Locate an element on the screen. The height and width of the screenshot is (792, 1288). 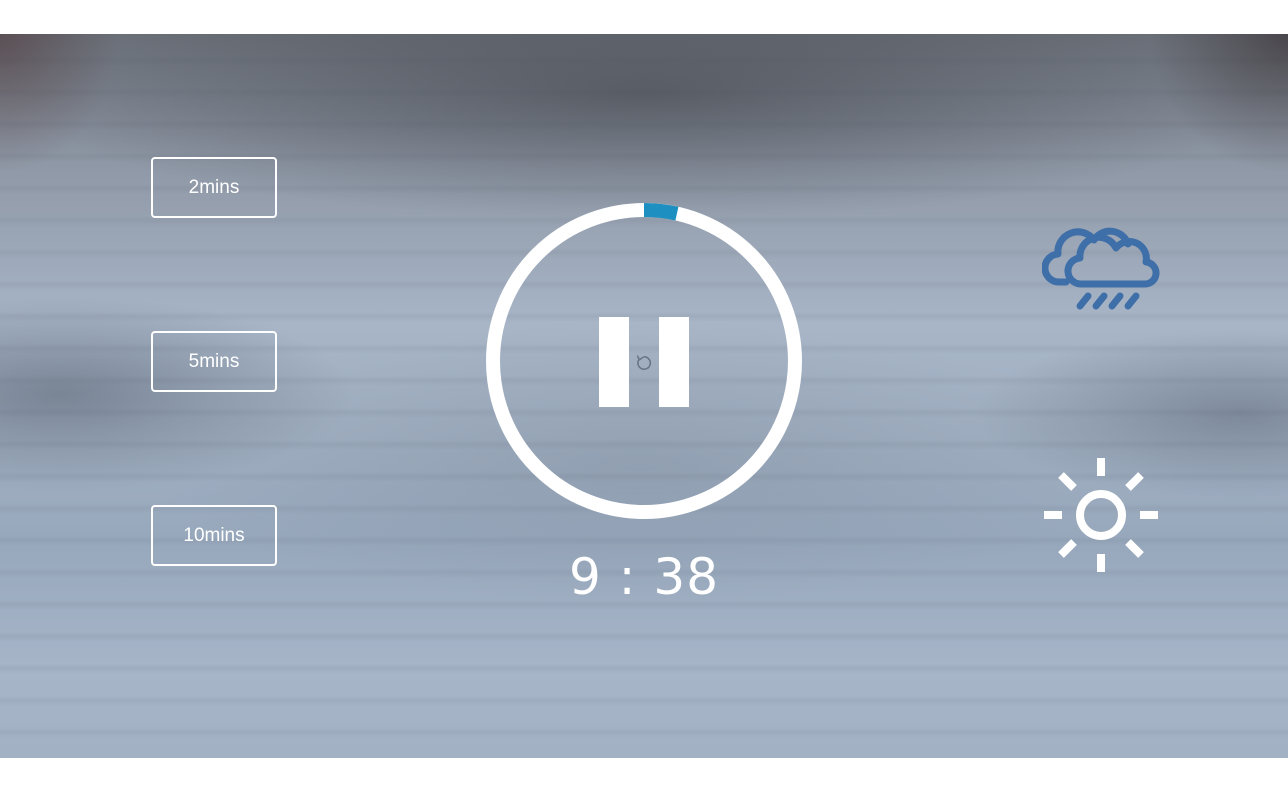
pause-button is located at coordinates (644, 363).